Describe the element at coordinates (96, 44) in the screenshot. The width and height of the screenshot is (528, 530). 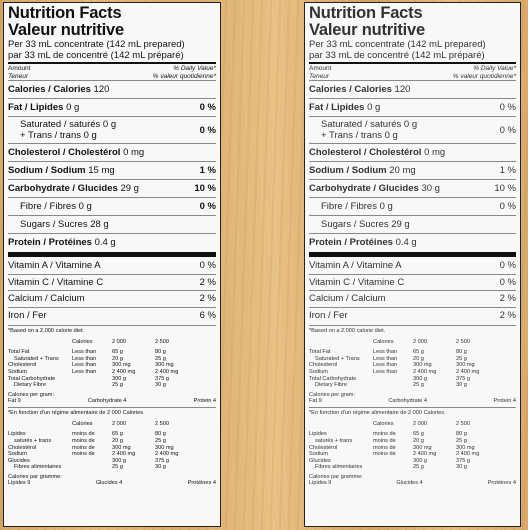
I see `serving-en: Per 33 mL concentrate (142 mL prepared)` at that location.